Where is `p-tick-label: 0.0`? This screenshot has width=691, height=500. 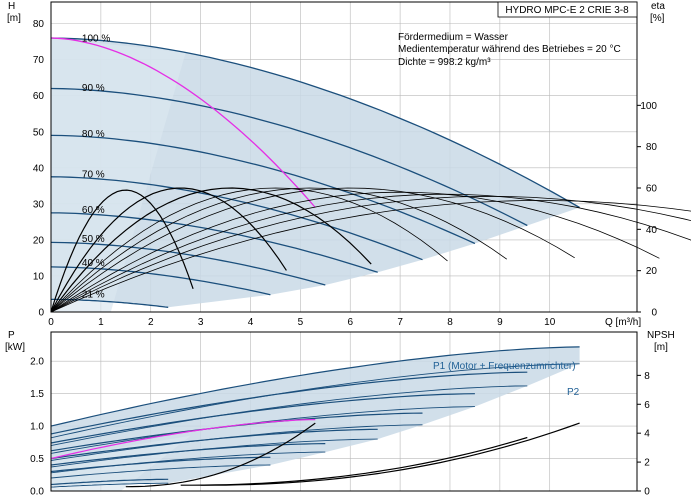
p-tick-label: 0.0 is located at coordinates (37, 492).